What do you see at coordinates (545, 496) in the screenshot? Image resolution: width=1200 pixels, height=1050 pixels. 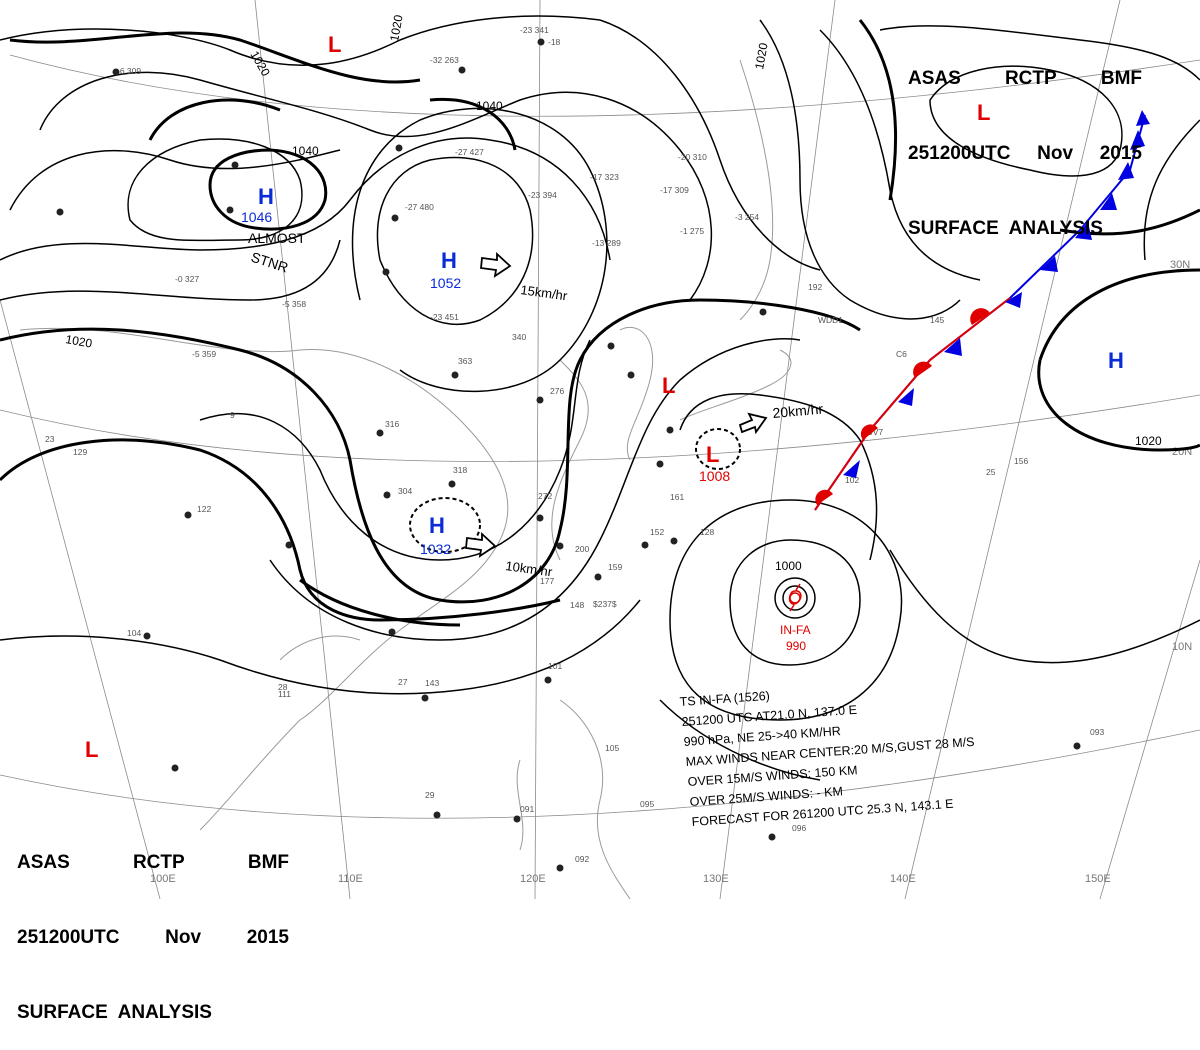 I see `station-plot: 272` at bounding box center [545, 496].